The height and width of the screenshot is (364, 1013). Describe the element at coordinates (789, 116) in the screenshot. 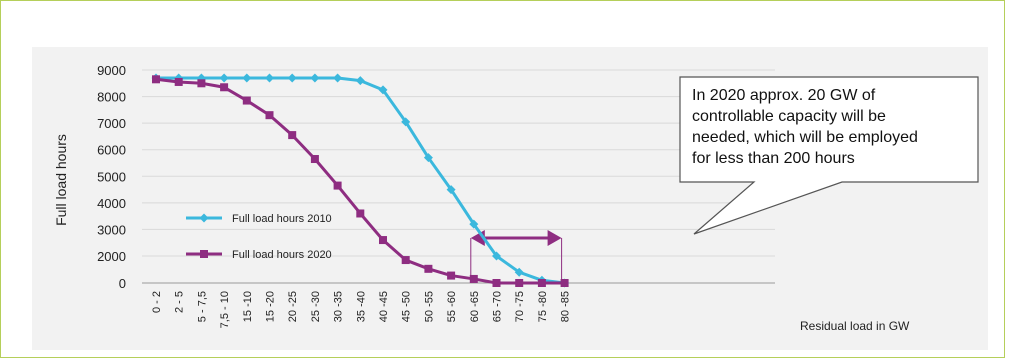

I see `callout-line: controllable capacity will be` at that location.